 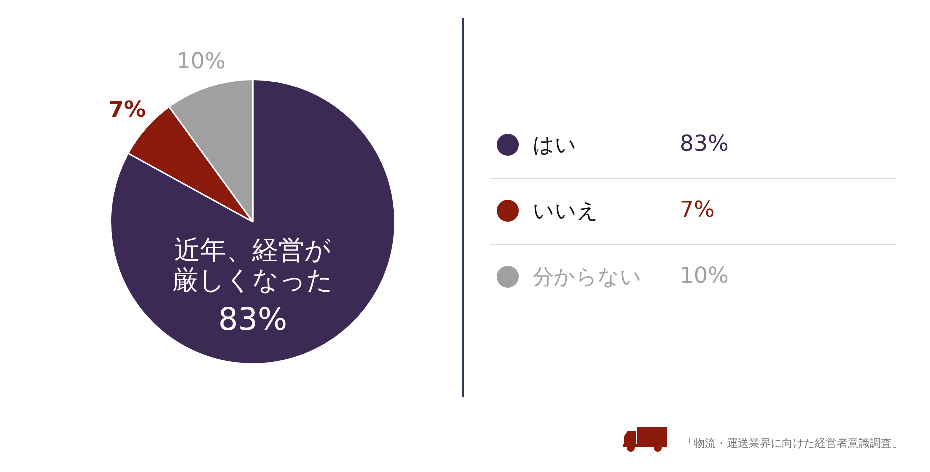 What do you see at coordinates (127, 111) in the screenshot?
I see `data-label: 7%` at bounding box center [127, 111].